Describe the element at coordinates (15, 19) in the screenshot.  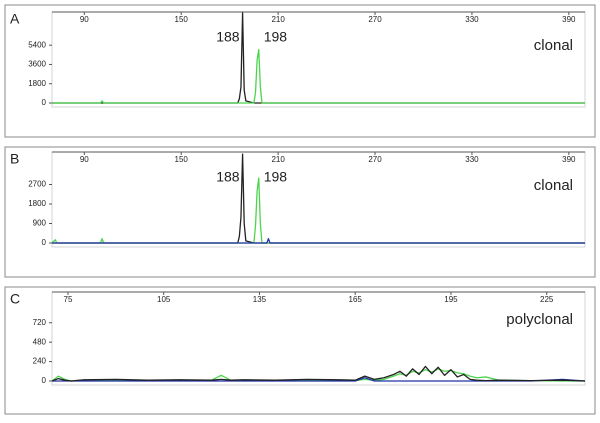
I see `panel-label: A` at that location.